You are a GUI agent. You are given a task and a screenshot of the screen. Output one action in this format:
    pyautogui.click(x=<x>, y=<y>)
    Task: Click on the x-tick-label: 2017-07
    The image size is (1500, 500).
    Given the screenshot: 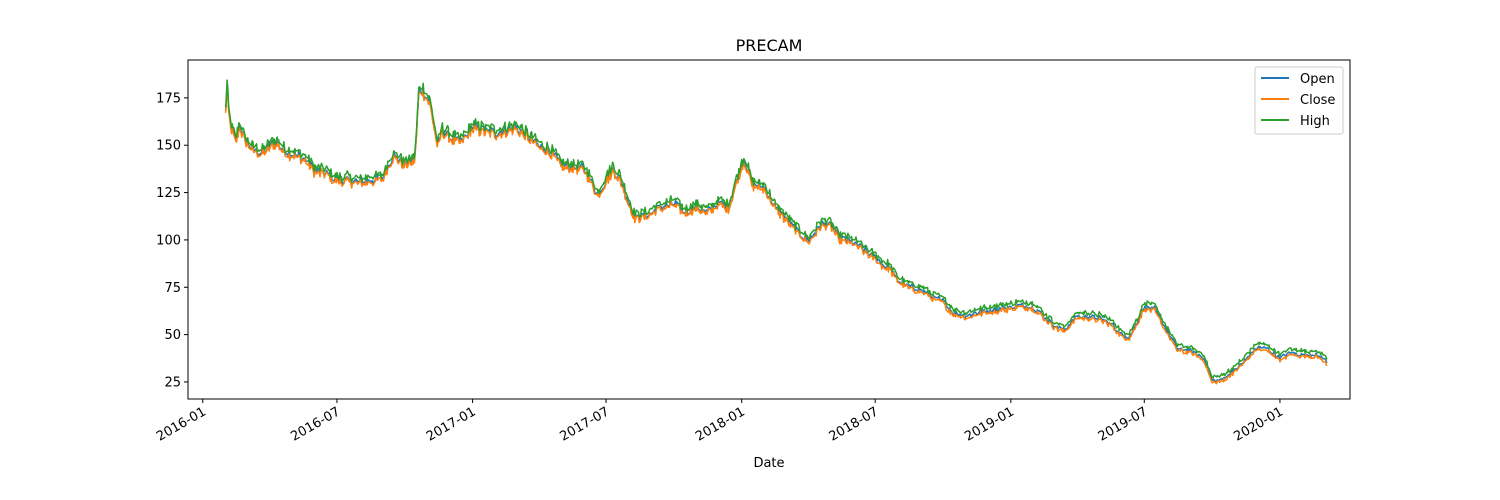 What is the action you would take?
    pyautogui.click(x=585, y=424)
    